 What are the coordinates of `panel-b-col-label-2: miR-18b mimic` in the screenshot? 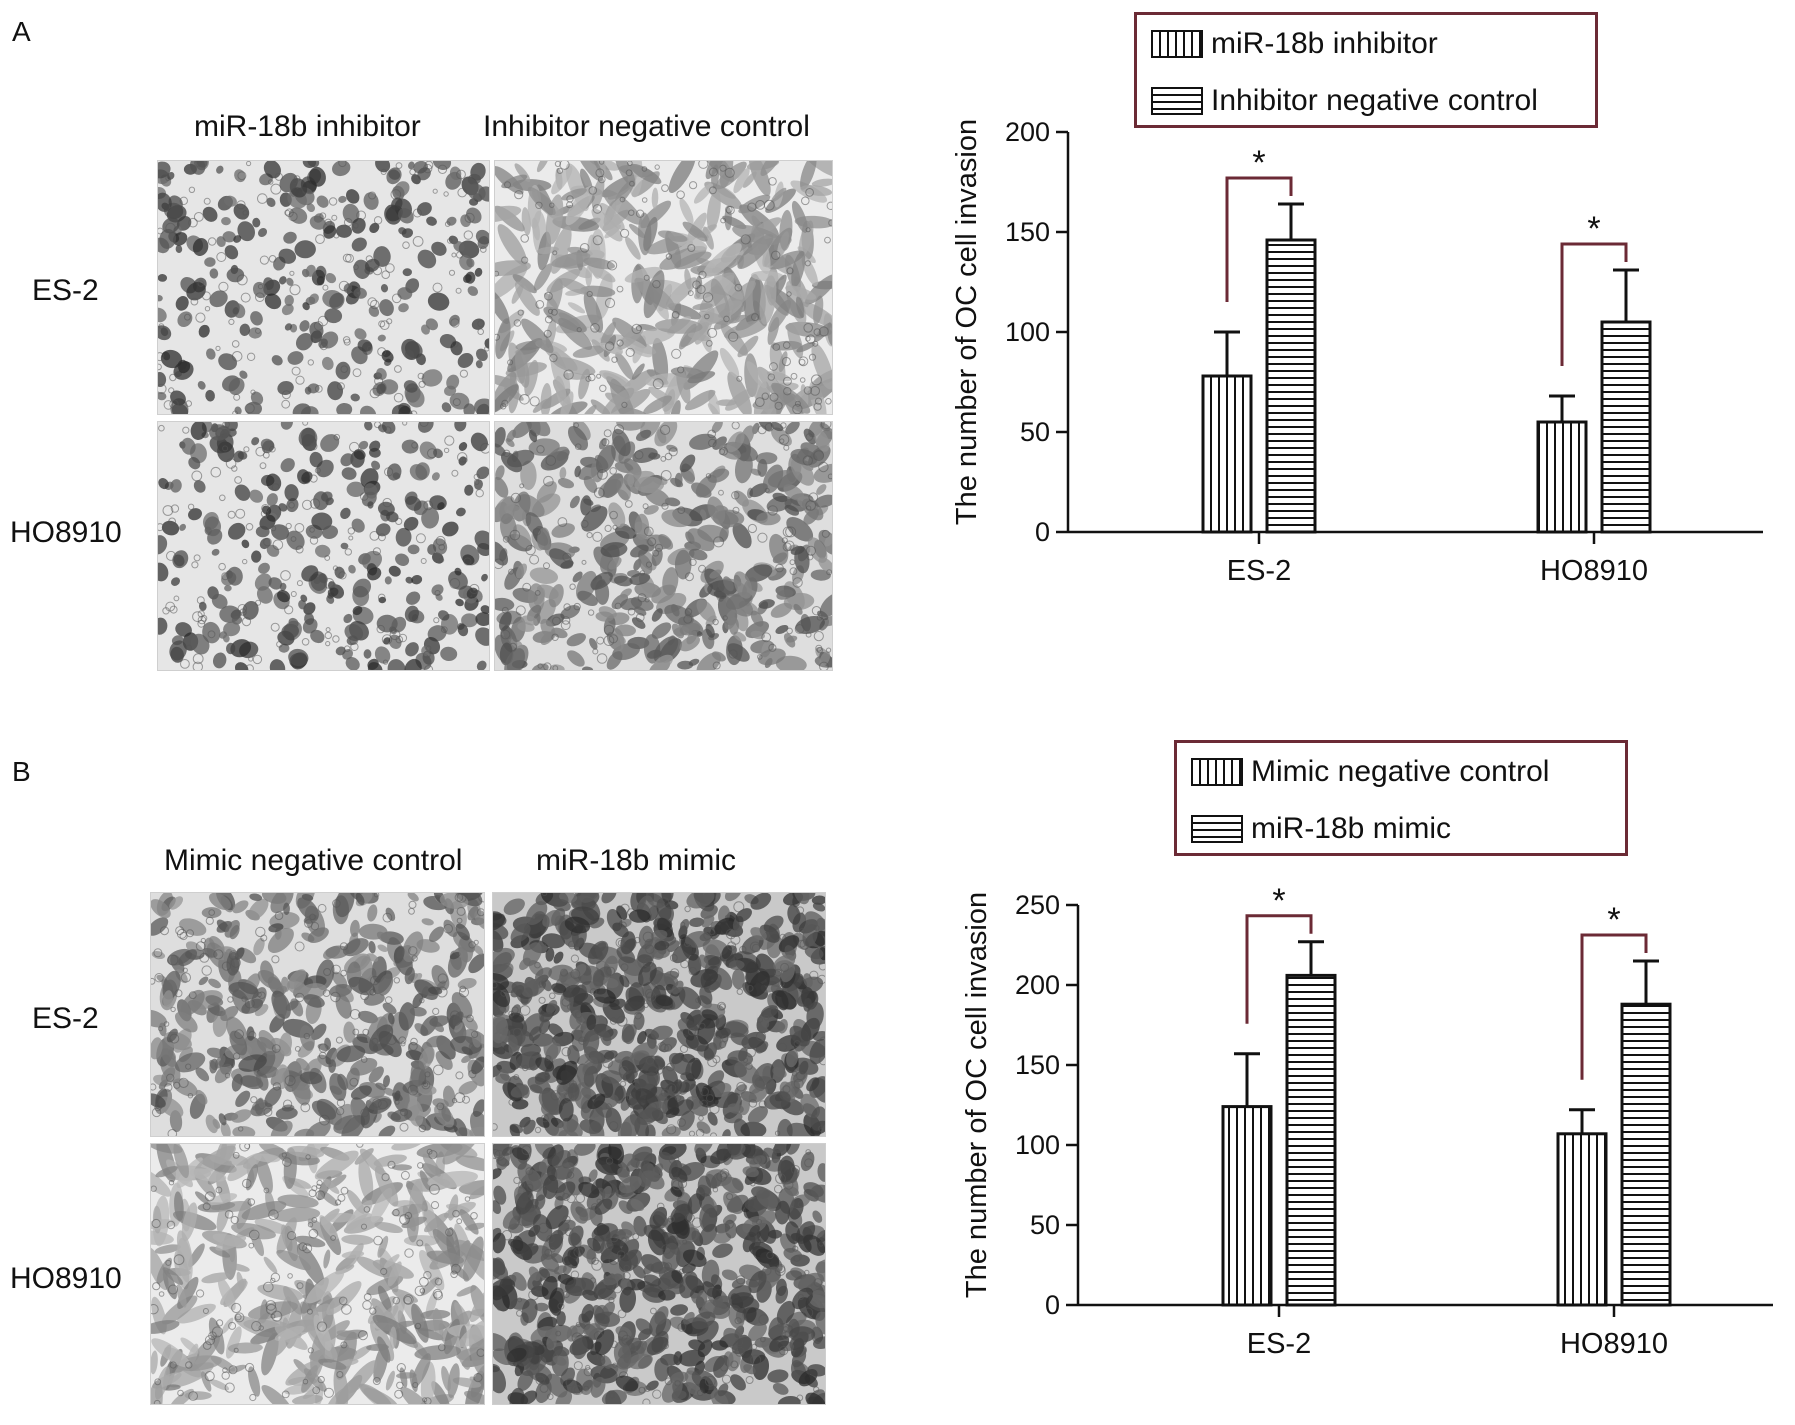 It's located at (636, 860).